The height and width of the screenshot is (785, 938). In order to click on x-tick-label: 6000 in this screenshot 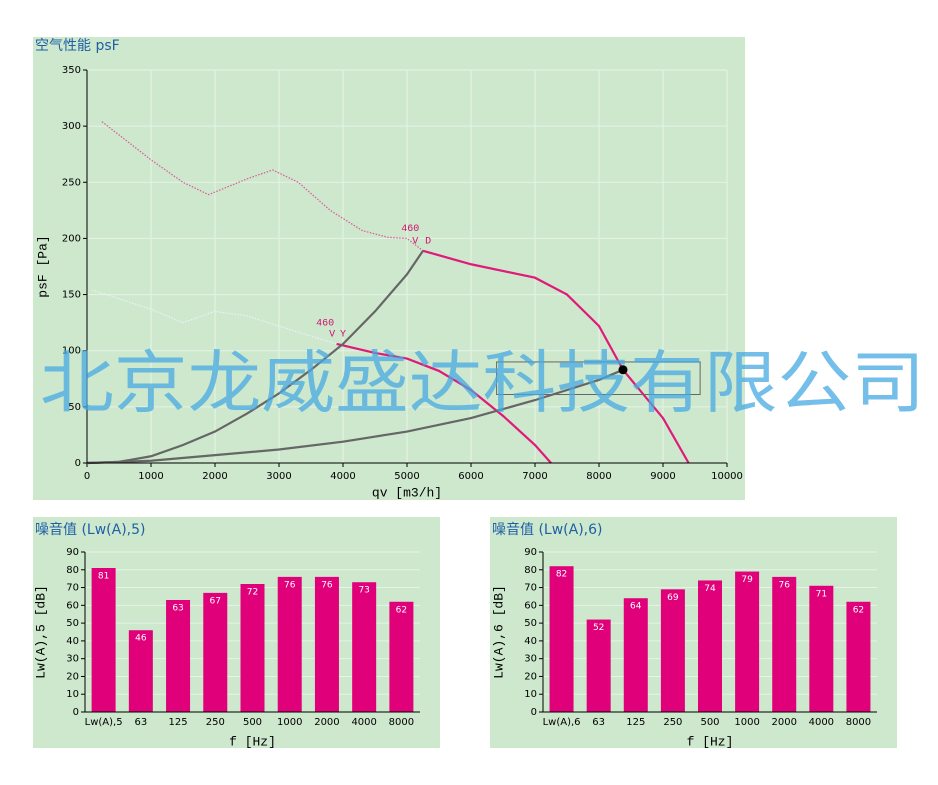, I will do `click(470, 476)`.